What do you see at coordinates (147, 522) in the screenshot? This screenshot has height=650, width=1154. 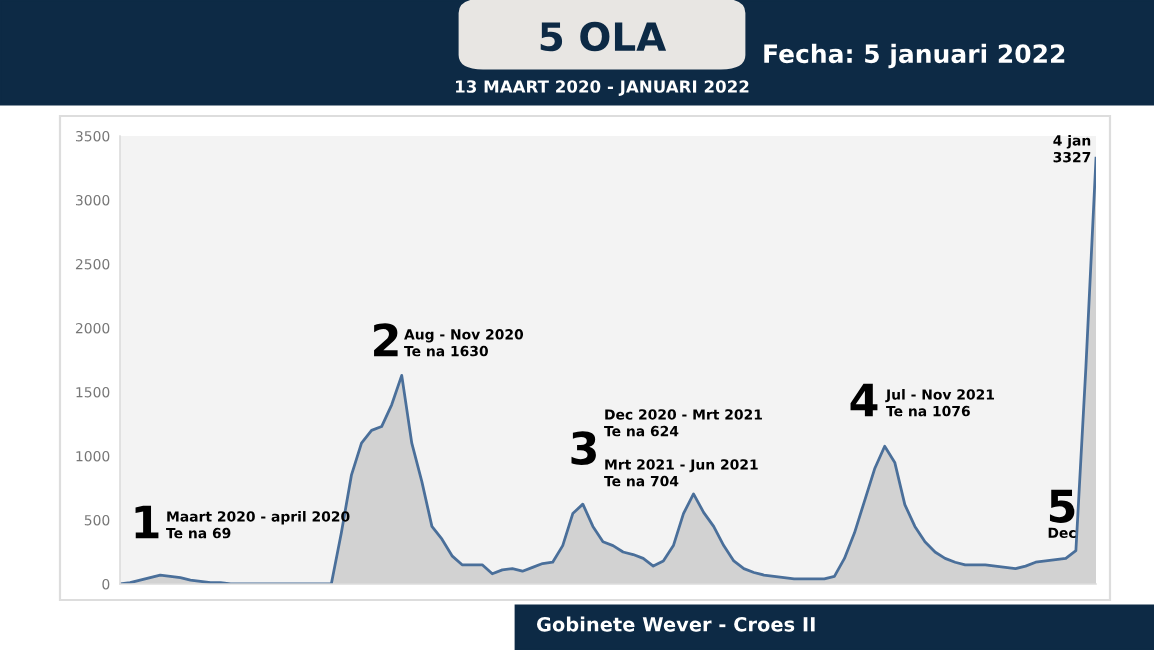 I see `annotation: 1` at bounding box center [147, 522].